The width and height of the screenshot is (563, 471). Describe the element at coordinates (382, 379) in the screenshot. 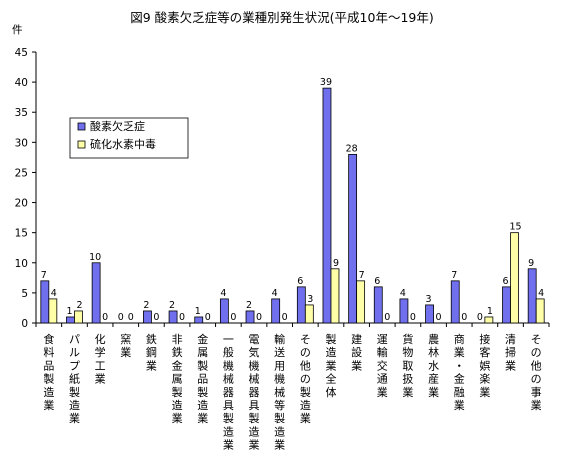

I see `category-label: 通` at that location.